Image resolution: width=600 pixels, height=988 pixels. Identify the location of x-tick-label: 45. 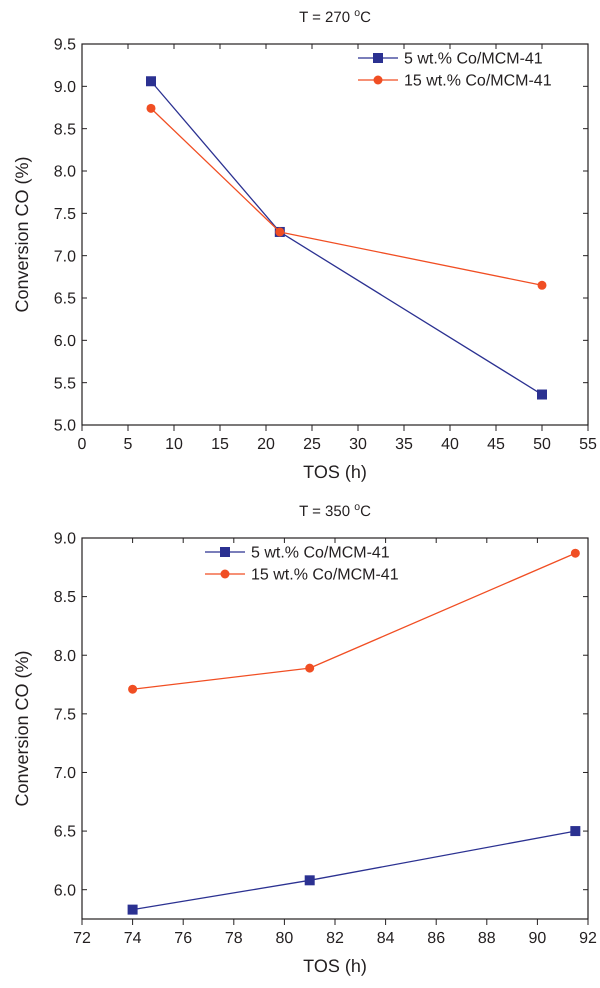
(496, 444).